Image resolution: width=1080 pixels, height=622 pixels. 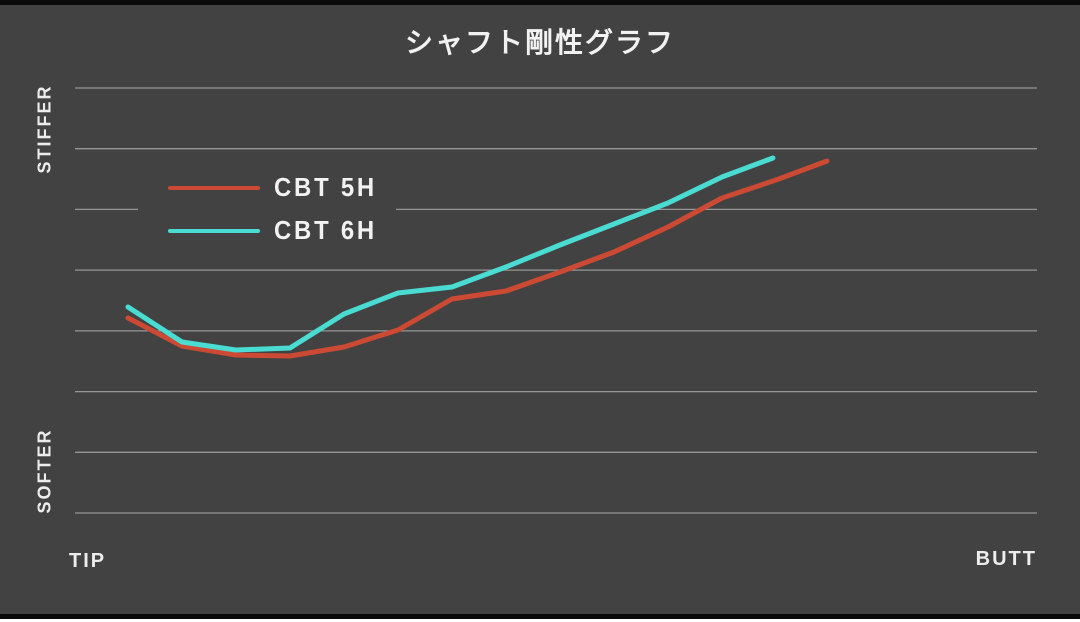 What do you see at coordinates (88, 561) in the screenshot?
I see `x-axis-label-tip: TIP` at bounding box center [88, 561].